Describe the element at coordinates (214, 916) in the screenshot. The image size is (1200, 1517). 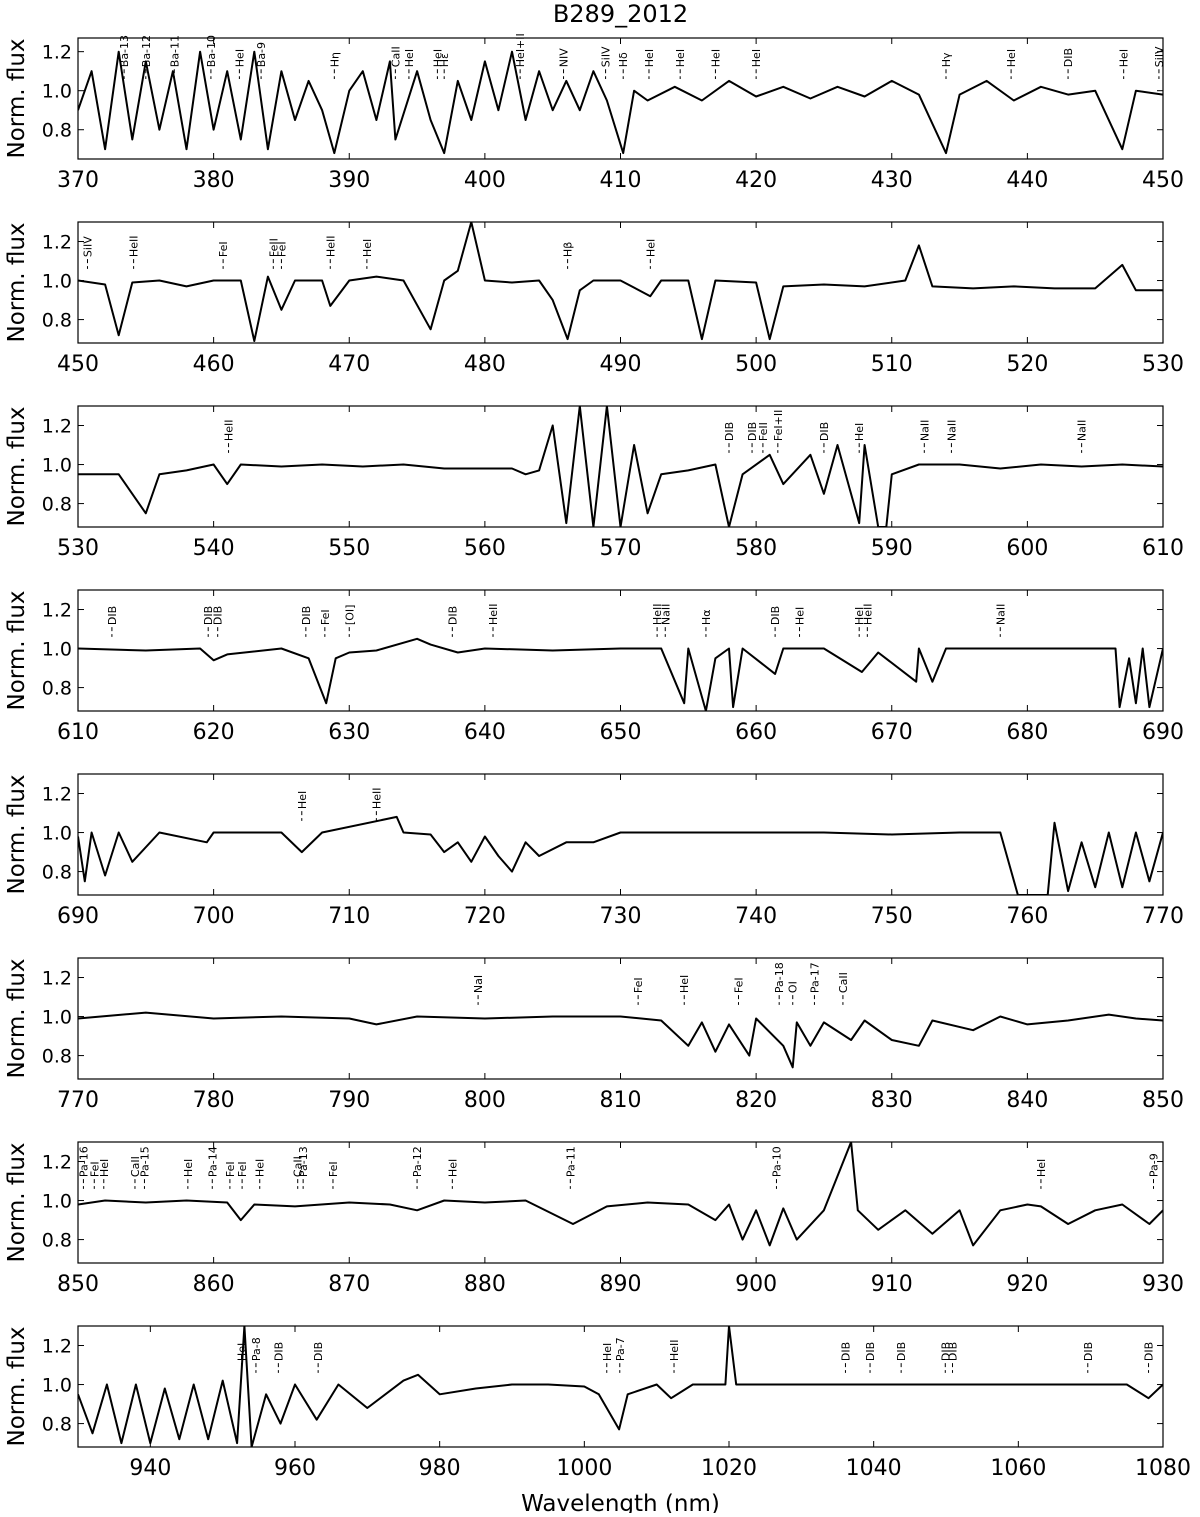
I see `x-tick-label: 700` at that location.